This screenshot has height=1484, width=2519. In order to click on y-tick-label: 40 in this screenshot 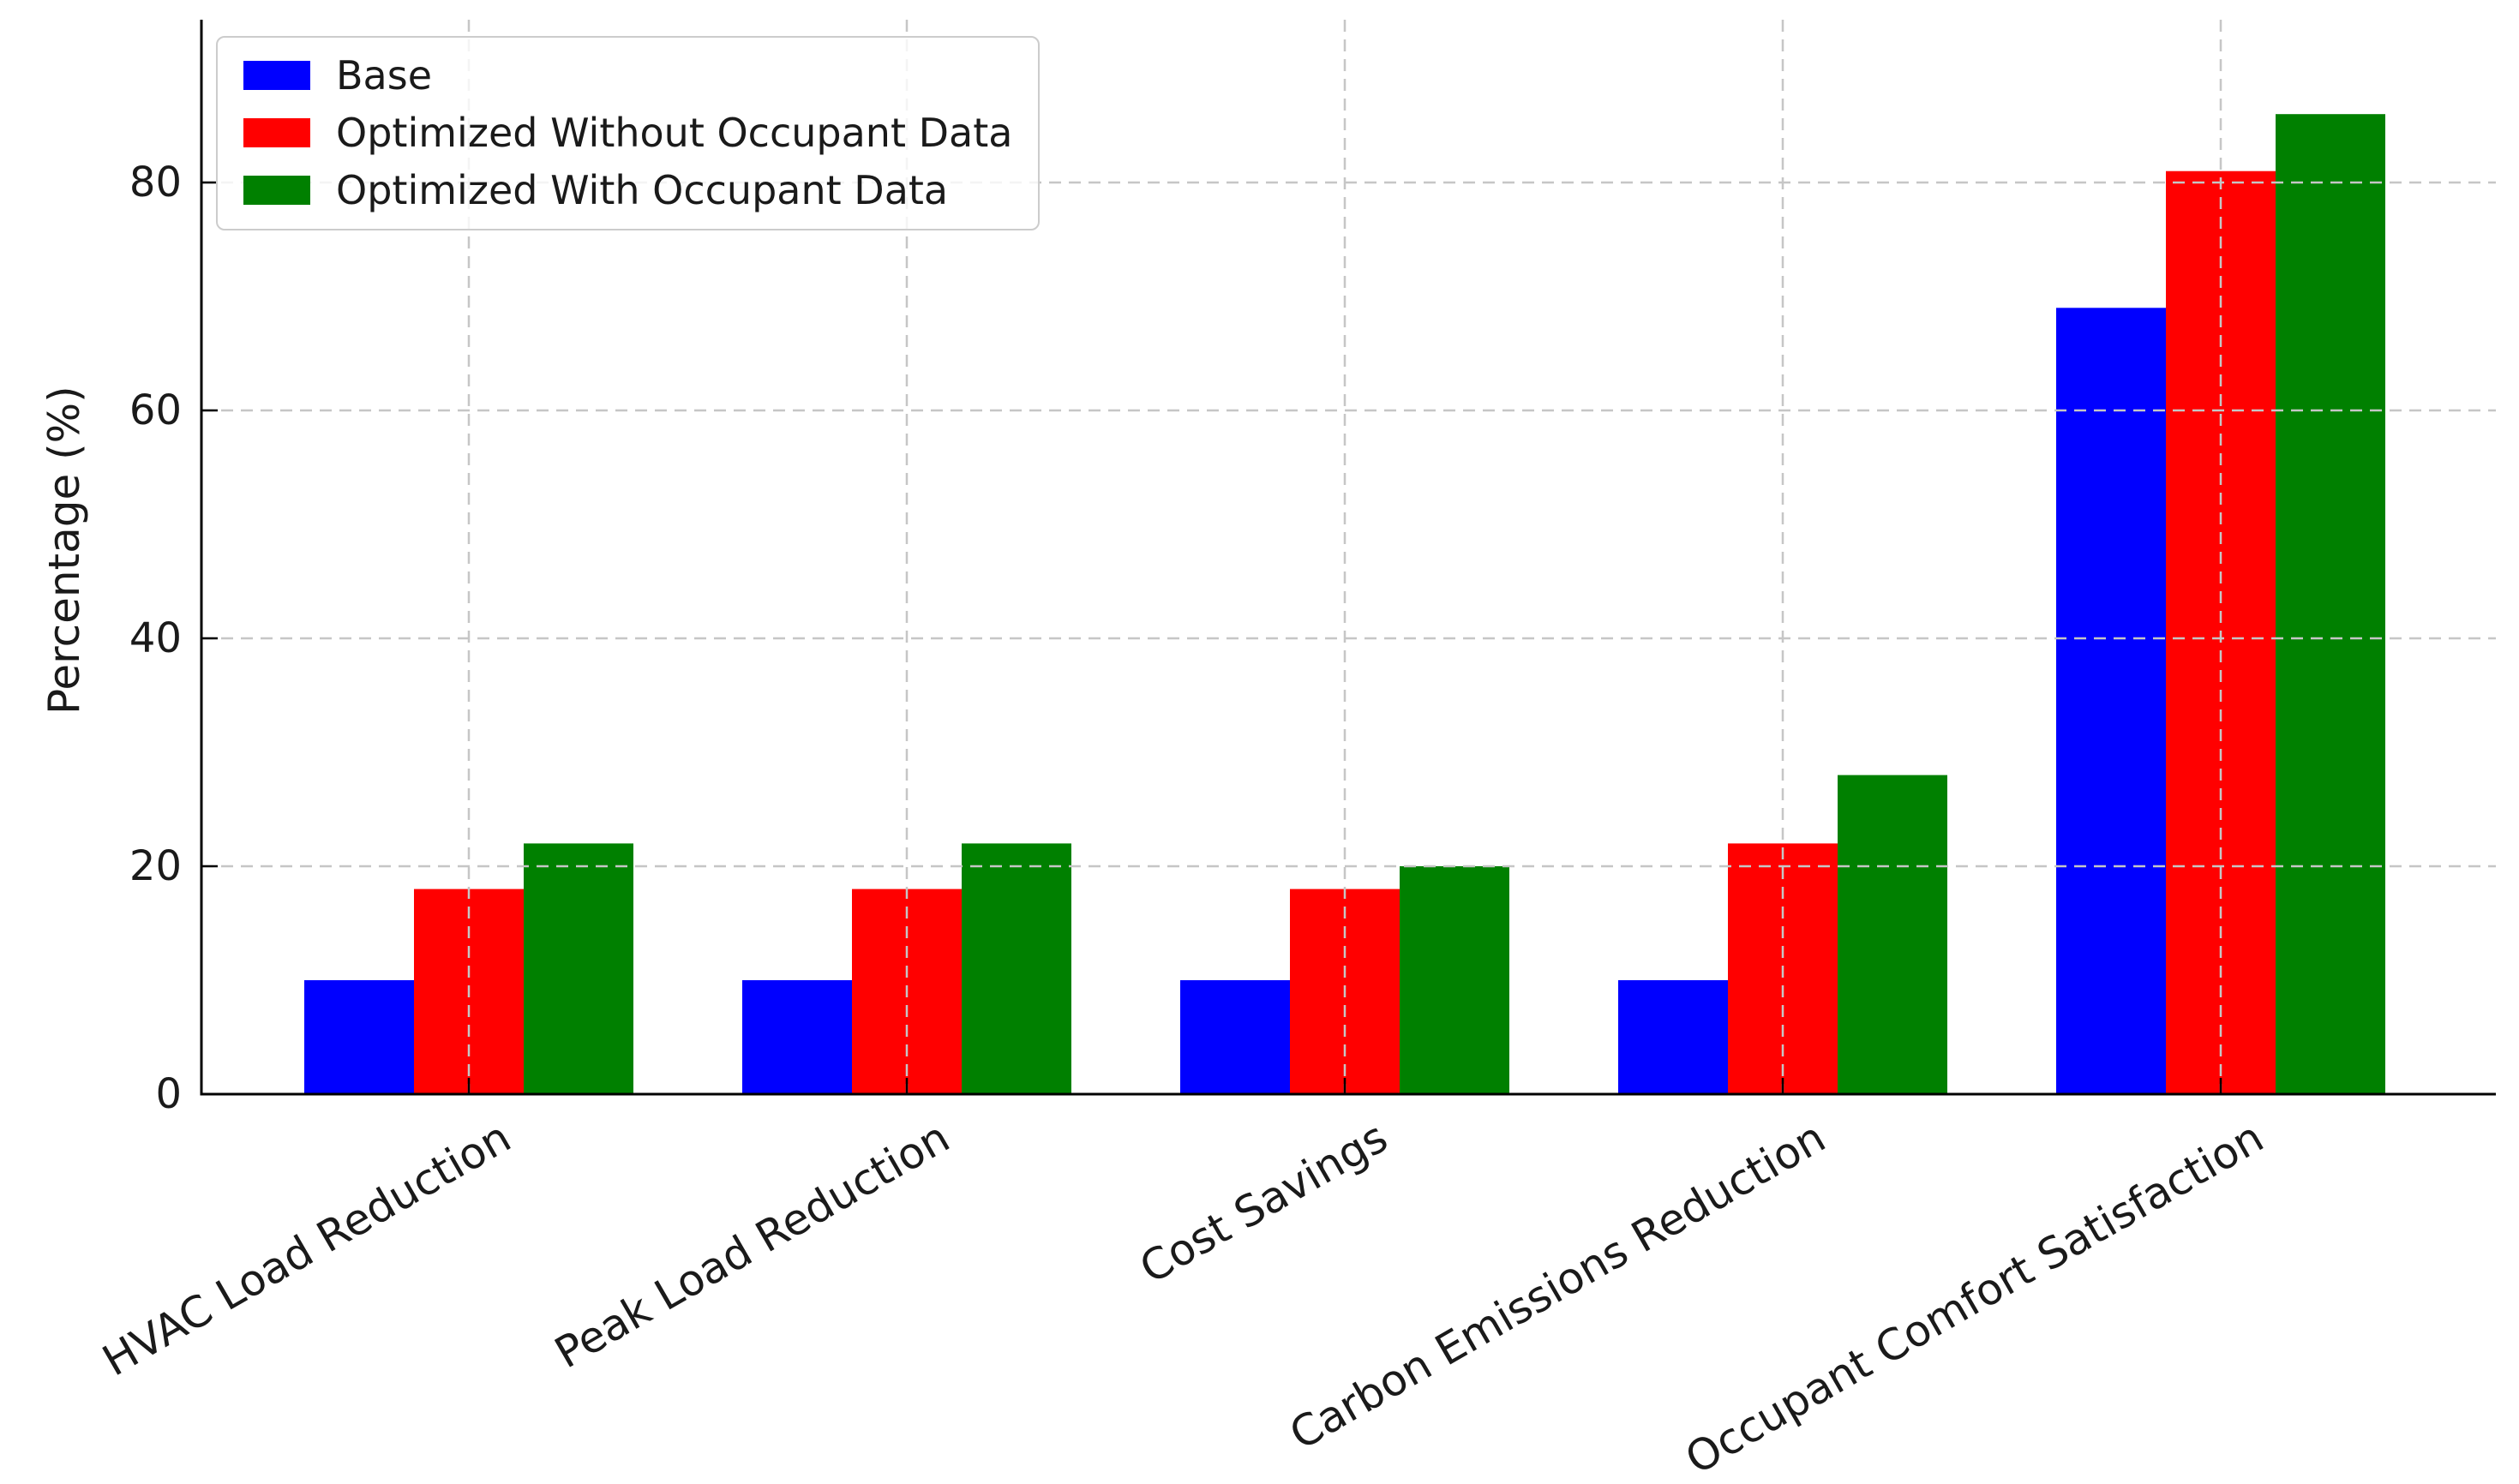, I will do `click(155, 638)`.